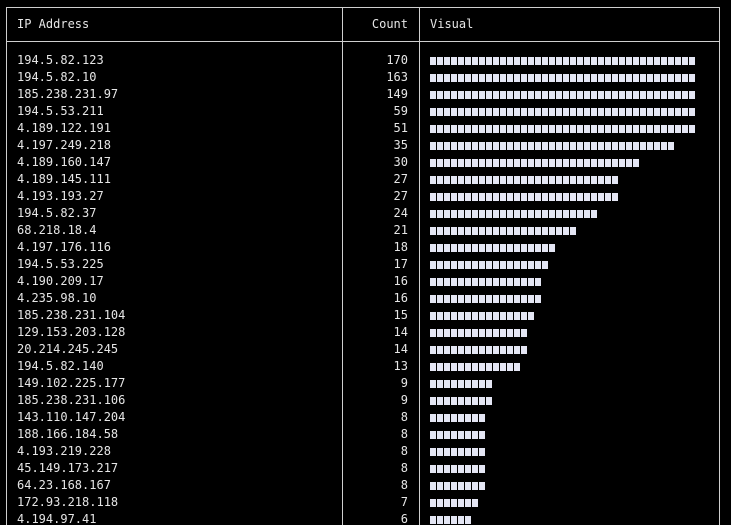  What do you see at coordinates (363, 162) in the screenshot?
I see `table-row: 4.189.160.147 30` at bounding box center [363, 162].